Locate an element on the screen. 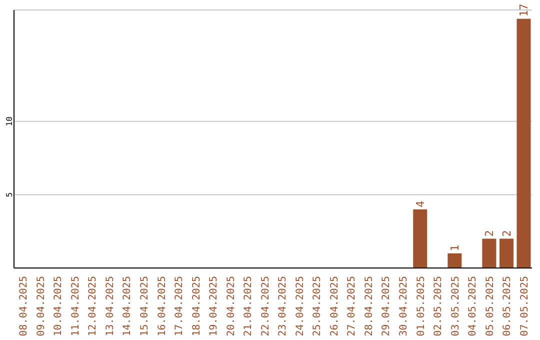 This screenshot has height=340, width=540. y-tick-label: 5 is located at coordinates (9, 195).